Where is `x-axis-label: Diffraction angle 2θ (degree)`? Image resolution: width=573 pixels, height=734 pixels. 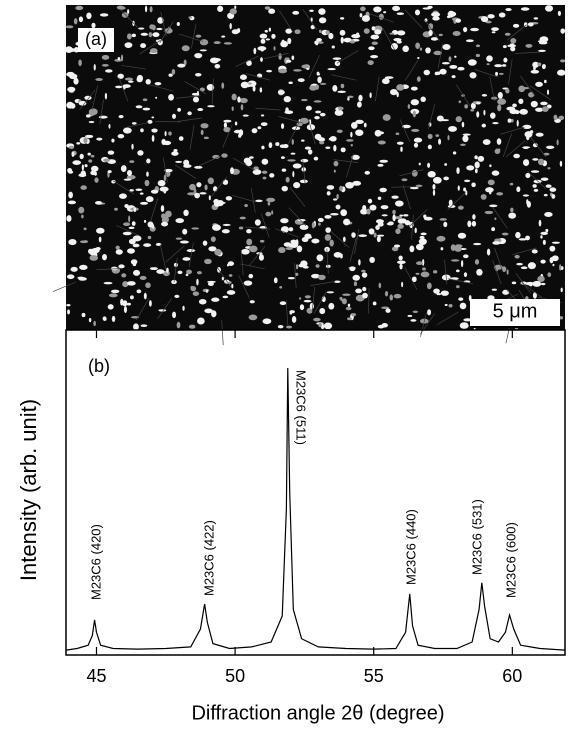
x-axis-label: Diffraction angle 2θ (degree) is located at coordinates (317, 713).